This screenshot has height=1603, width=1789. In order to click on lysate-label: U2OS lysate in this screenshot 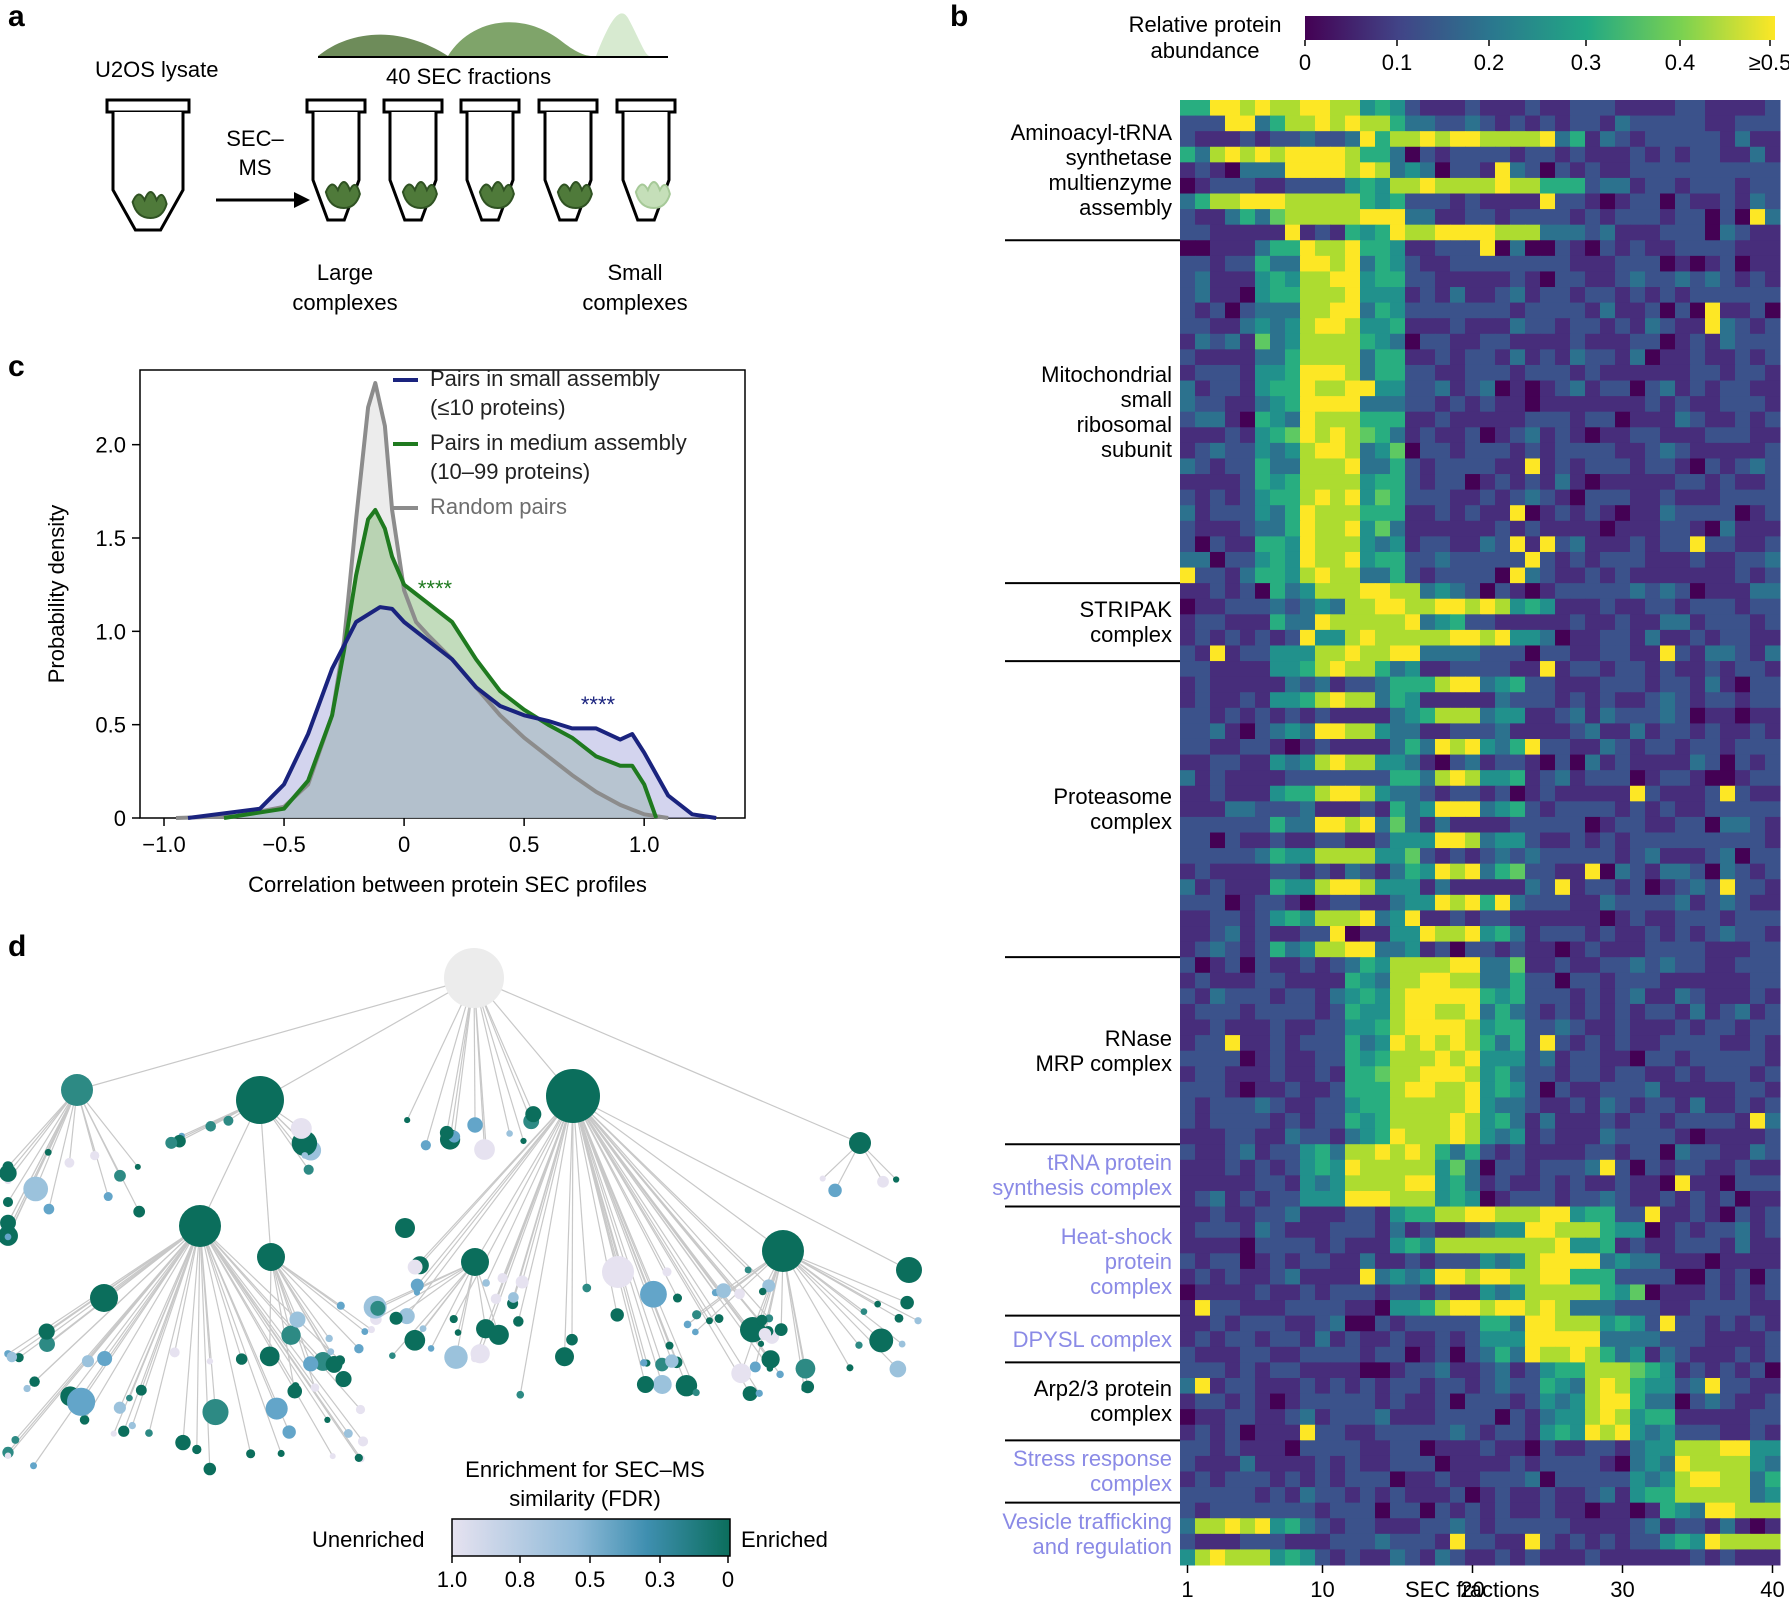, I will do `click(157, 69)`.